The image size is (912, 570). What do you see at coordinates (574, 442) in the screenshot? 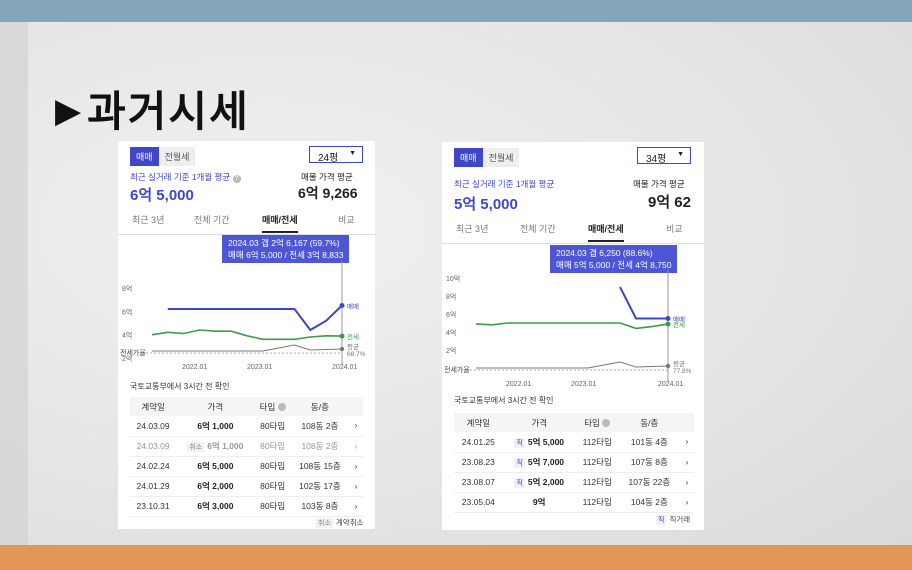
I see `table-row: 24.01.25 직 5억 5,000 112타입 101동 4층 ›` at bounding box center [574, 442].